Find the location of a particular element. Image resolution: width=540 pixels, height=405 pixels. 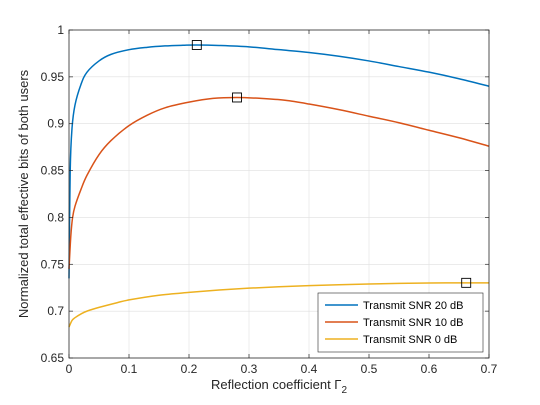

y-tick-label: 1 is located at coordinates (60, 30).